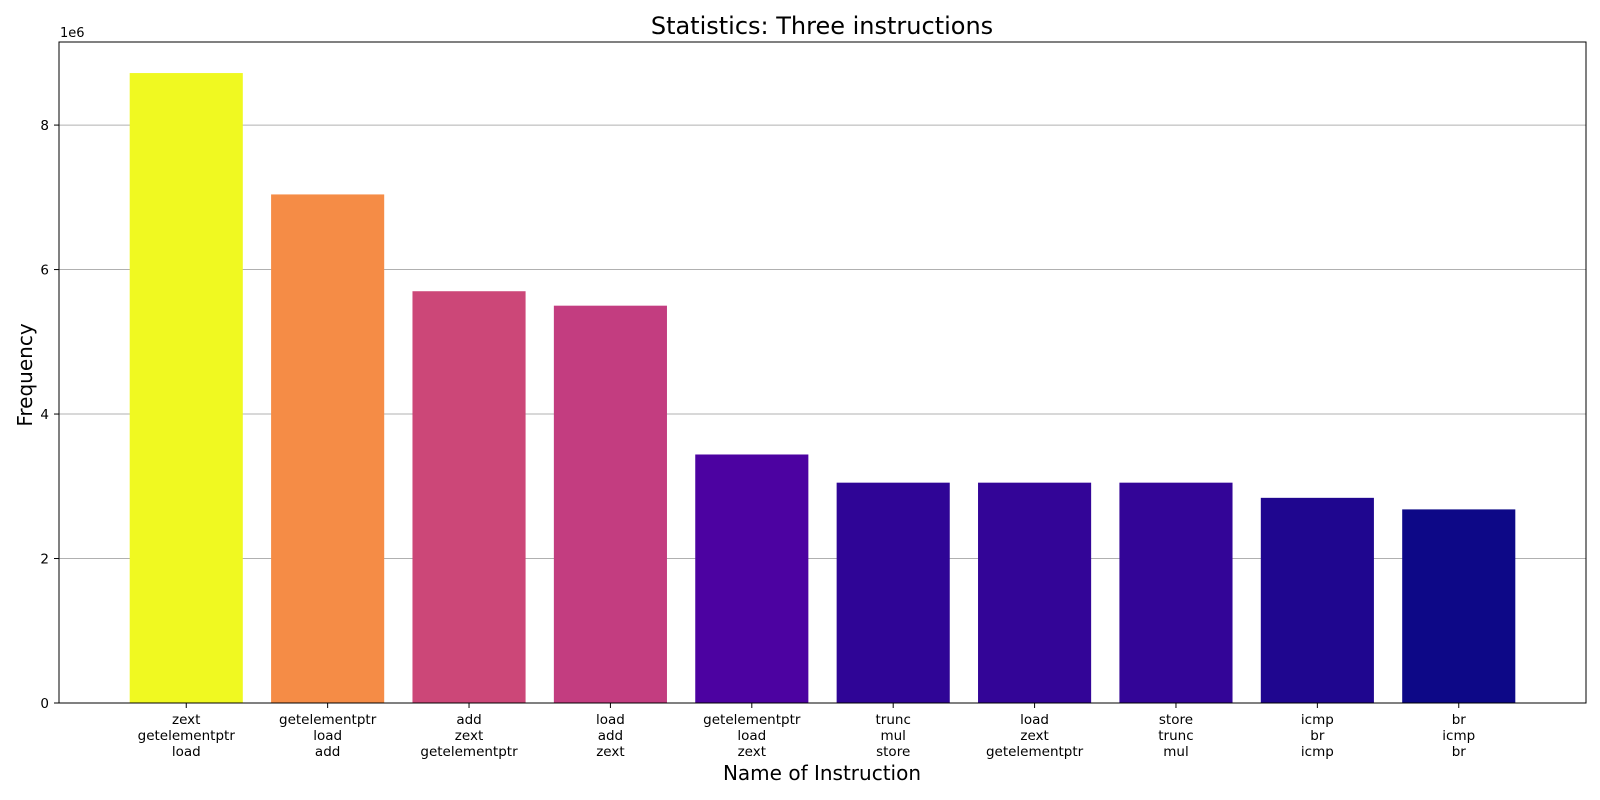 The width and height of the screenshot is (1600, 800). What do you see at coordinates (822, 26) in the screenshot?
I see `chart-title: Statistics: Three instructions` at bounding box center [822, 26].